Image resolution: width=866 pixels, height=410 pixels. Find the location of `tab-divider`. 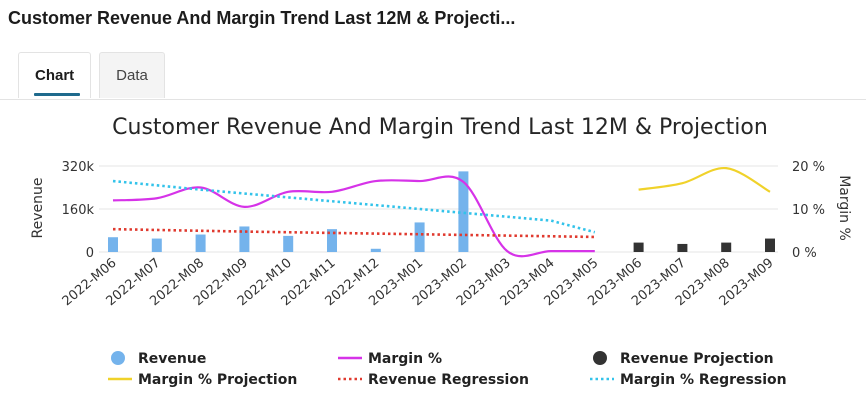

tab-divider is located at coordinates (433, 99).